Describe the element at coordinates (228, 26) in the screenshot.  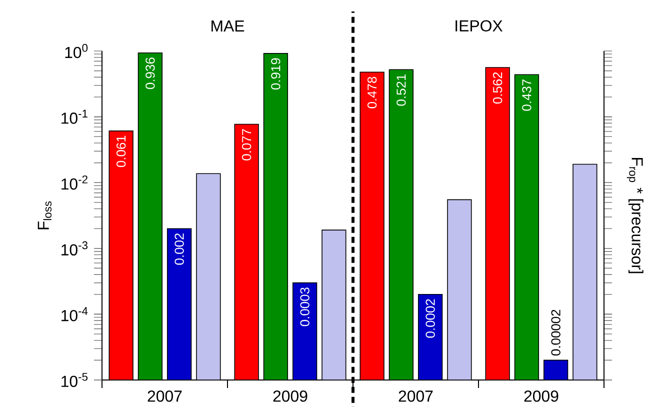
I see `text: MAE` at that location.